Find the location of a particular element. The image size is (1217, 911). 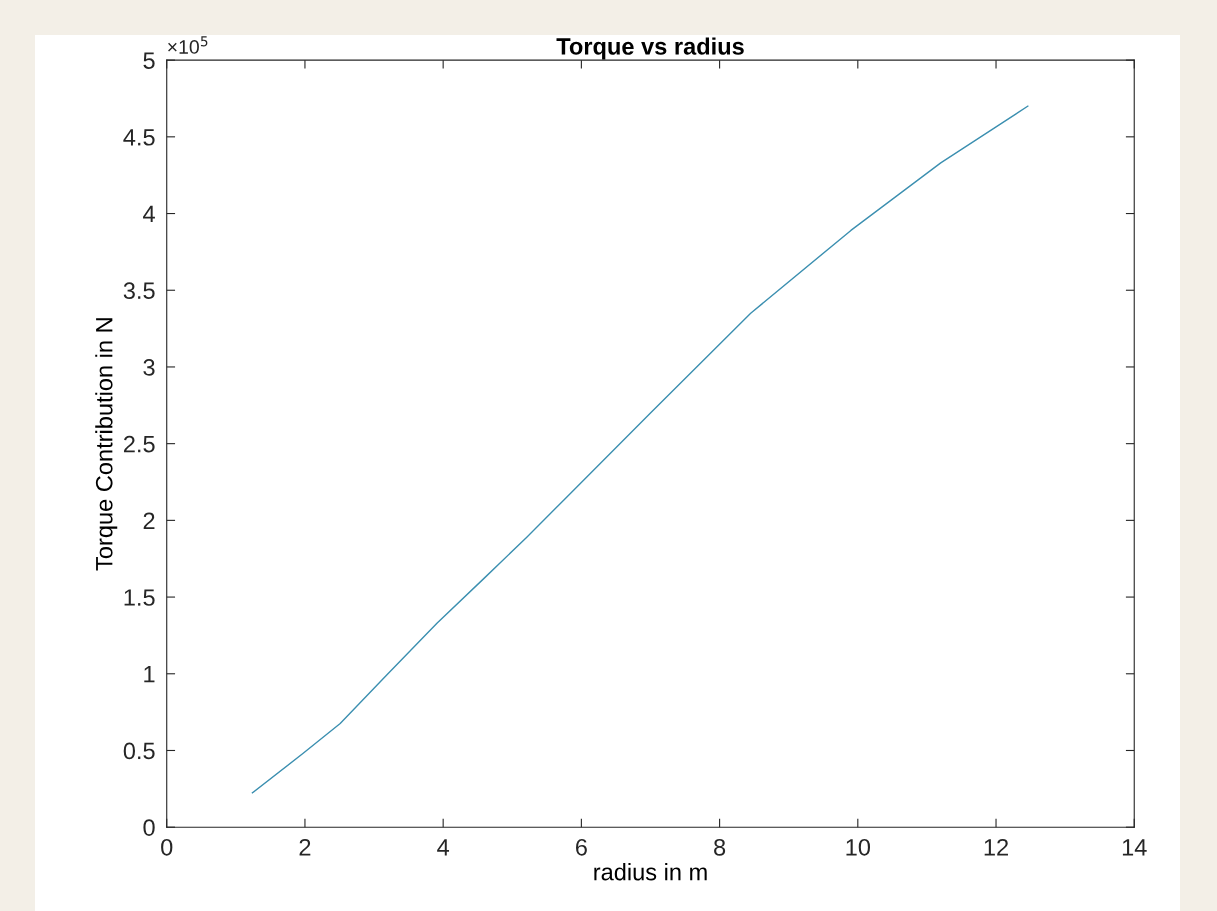

x-tick-label: 10 is located at coordinates (858, 847).